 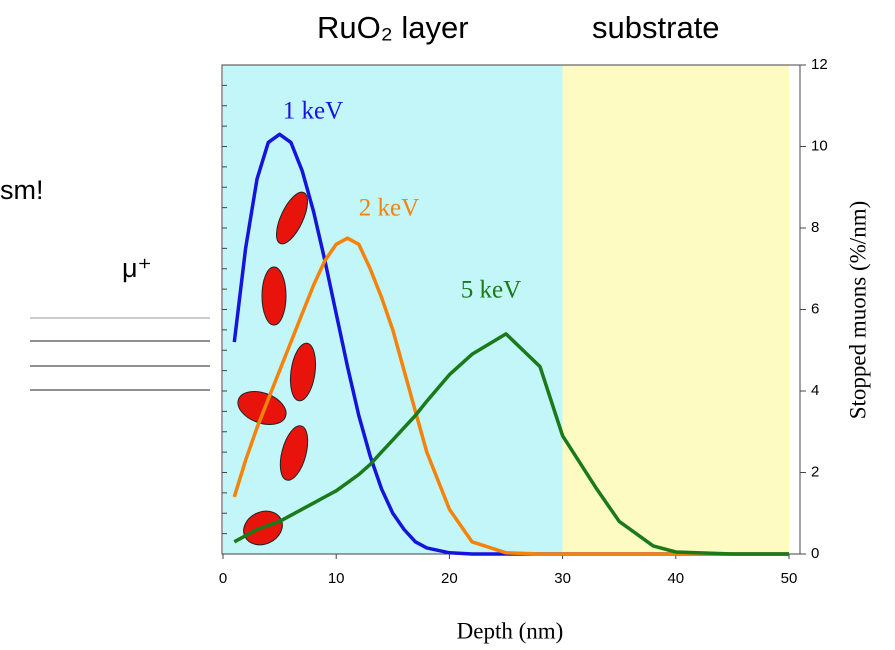 I want to click on x-axis-label: Depth (nm), so click(x=510, y=630).